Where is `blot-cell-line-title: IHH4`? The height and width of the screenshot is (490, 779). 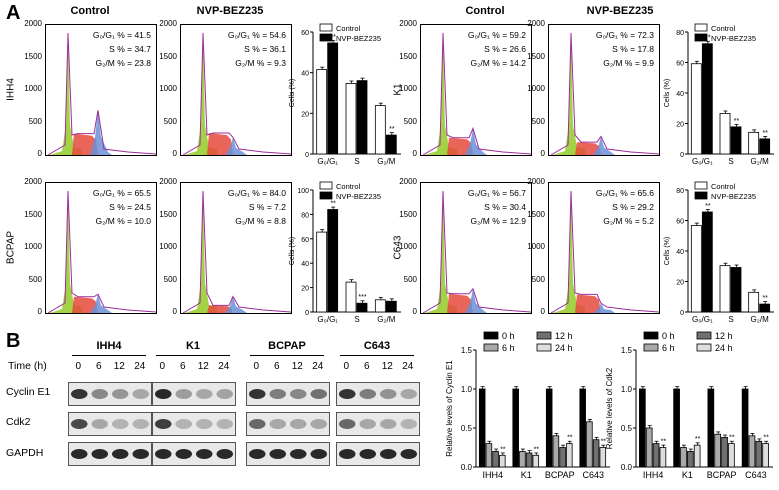 blot-cell-line-title: IHH4 is located at coordinates (109, 346).